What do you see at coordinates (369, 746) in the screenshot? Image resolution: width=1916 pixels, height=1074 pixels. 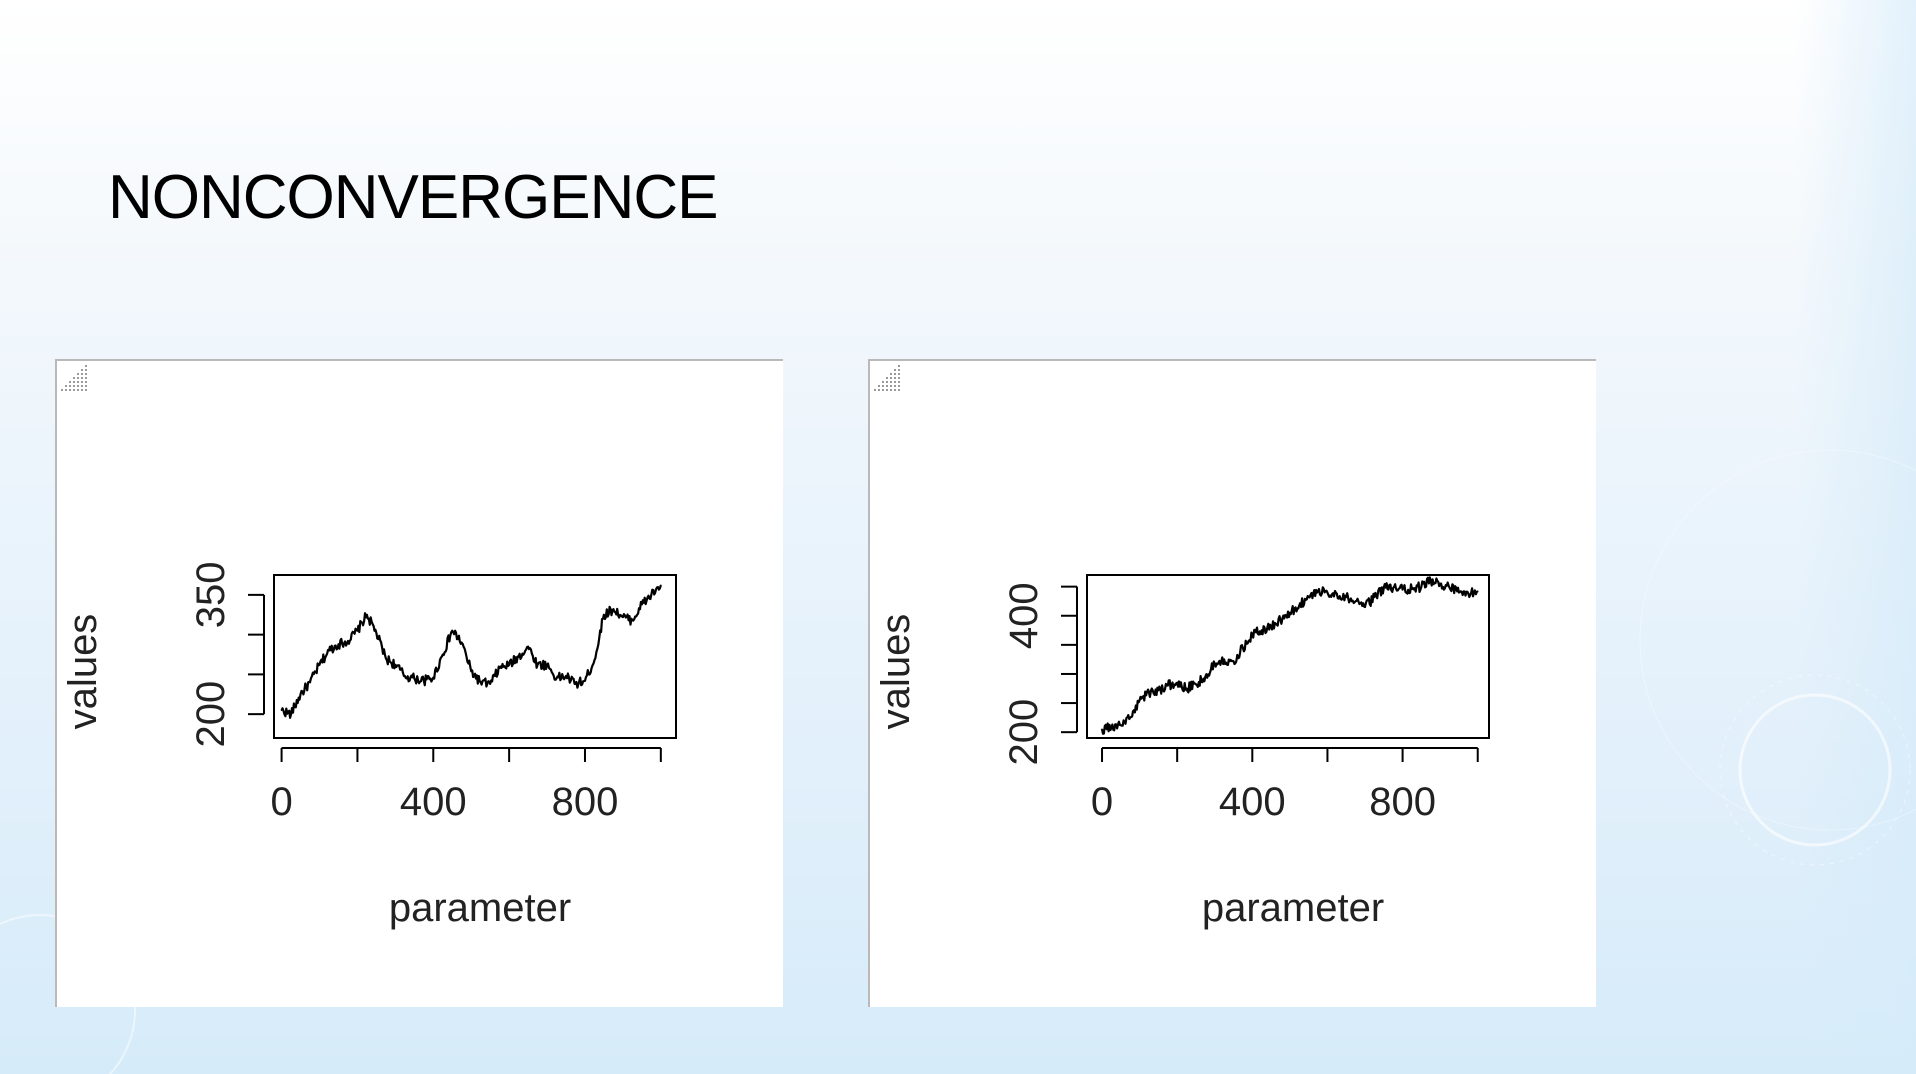 I see `trace-plot-left: 0 400 800 200 350 parameter values` at bounding box center [369, 746].